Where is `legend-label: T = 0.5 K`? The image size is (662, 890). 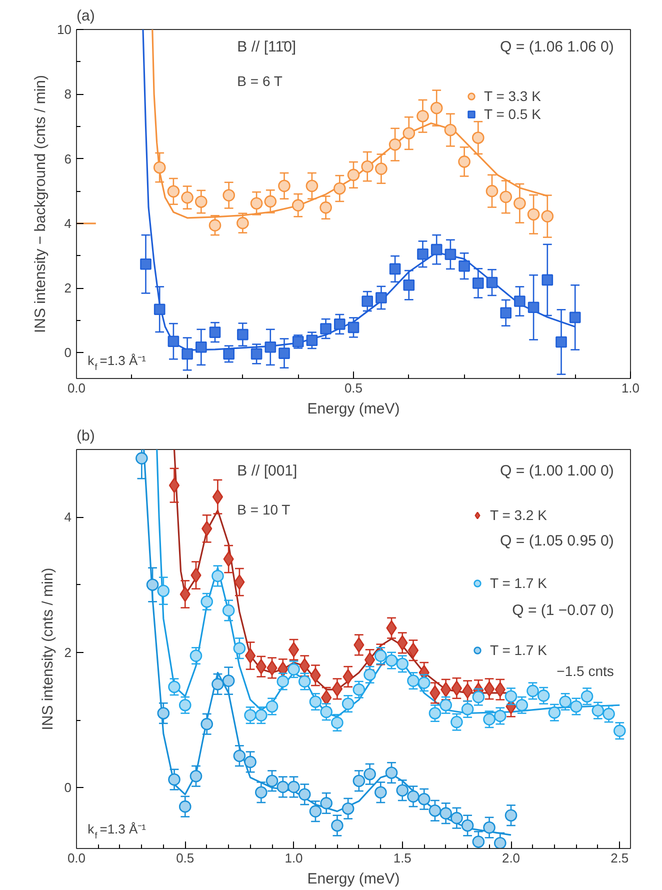 legend-label: T = 0.5 K is located at coordinates (512, 114).